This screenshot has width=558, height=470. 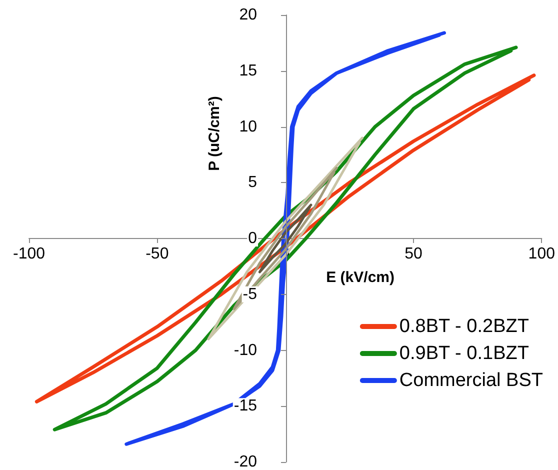 What do you see at coordinates (542, 254) in the screenshot?
I see `x-tick-label: 100` at bounding box center [542, 254].